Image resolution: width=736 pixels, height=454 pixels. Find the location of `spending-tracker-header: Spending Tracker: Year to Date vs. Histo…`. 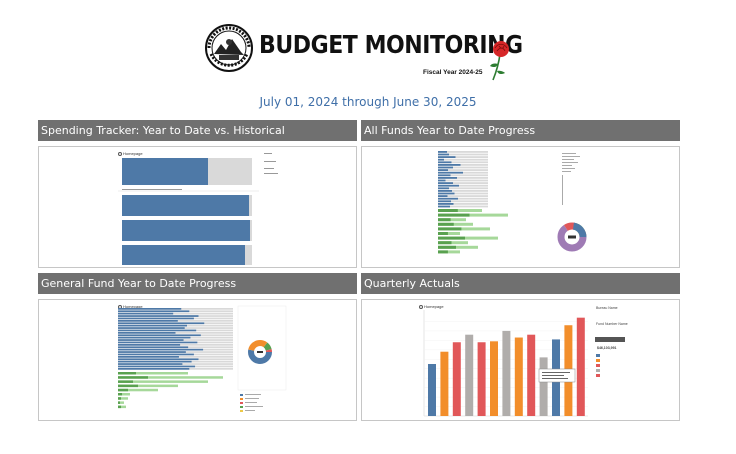

spending-tracker-header: Spending Tracker: Year to Date vs. Histo… is located at coordinates (197, 130).